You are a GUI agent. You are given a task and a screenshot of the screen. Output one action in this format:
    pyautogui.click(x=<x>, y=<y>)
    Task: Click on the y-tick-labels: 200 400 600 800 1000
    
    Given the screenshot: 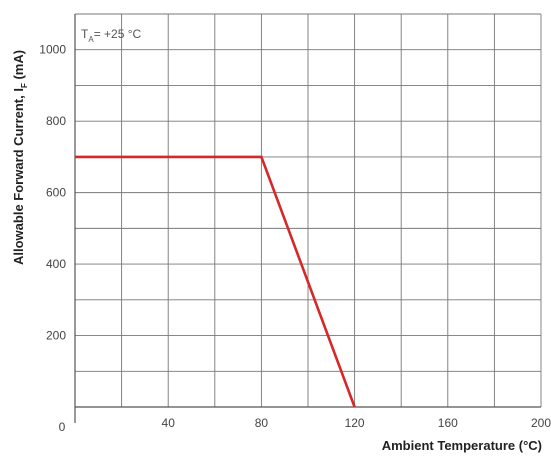 What is the action you would take?
    pyautogui.click(x=52, y=193)
    